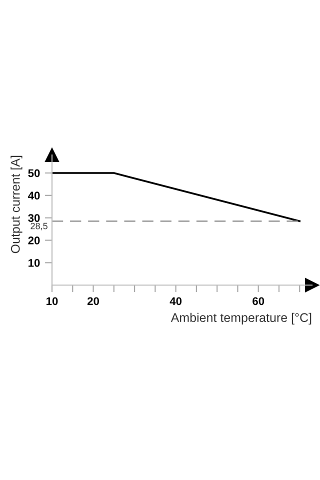 Image resolution: width=320 pixels, height=480 pixels. What do you see at coordinates (241, 318) in the screenshot?
I see `x-axis-title: Ambient temperature [°C]` at bounding box center [241, 318].